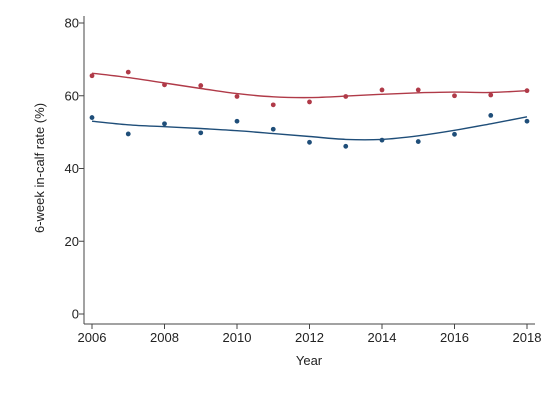 This screenshot has width=550, height=400. What do you see at coordinates (309, 337) in the screenshot?
I see `x-tick-label: 2012` at bounding box center [309, 337].